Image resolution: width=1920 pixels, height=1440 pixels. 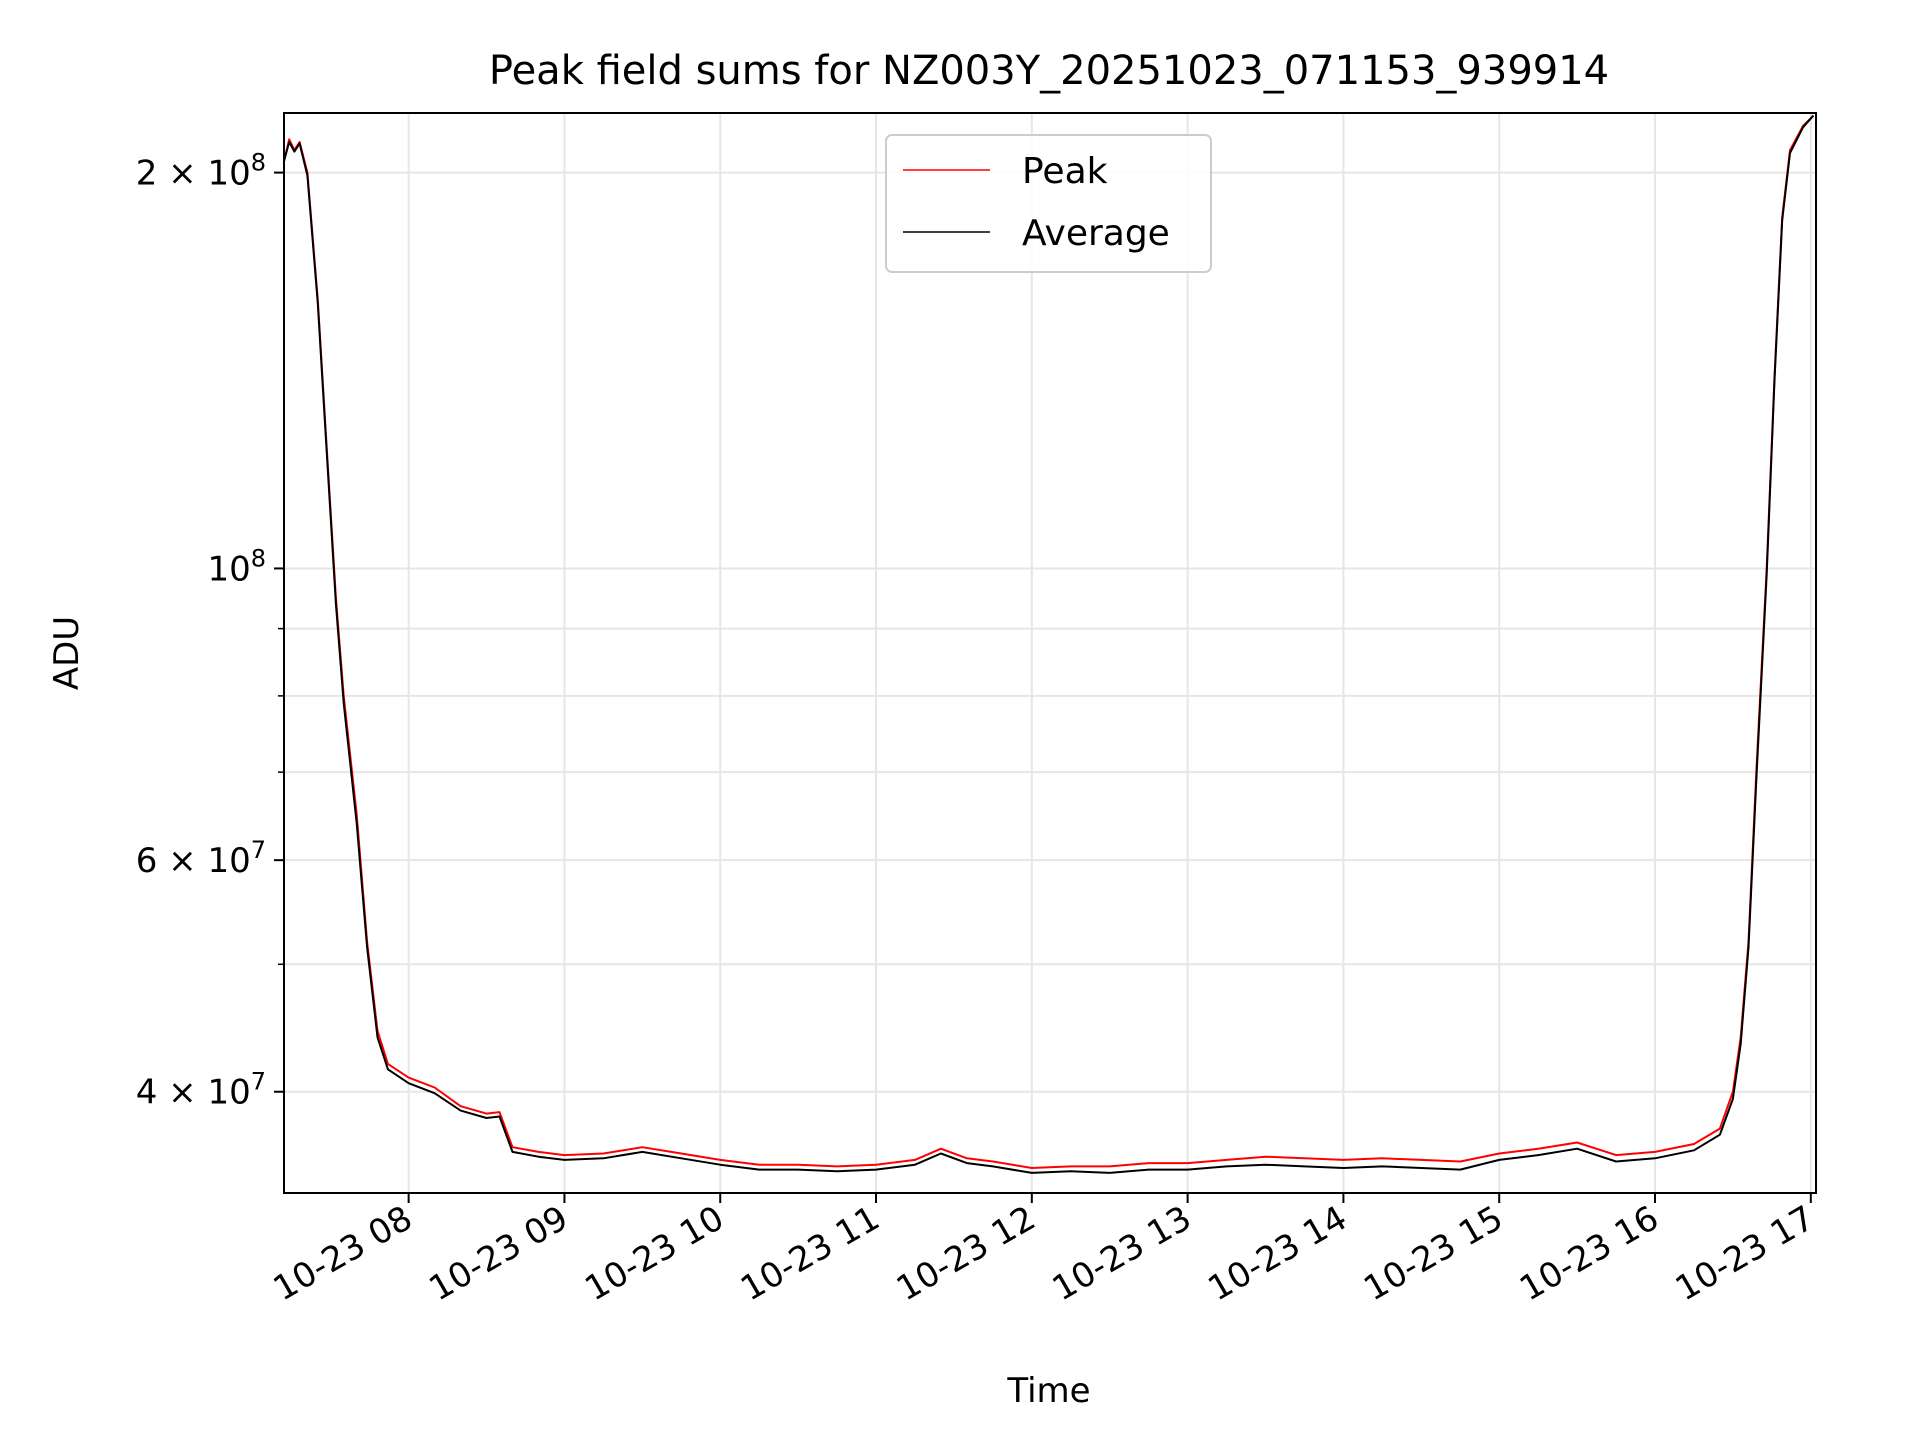 I want to click on x-tick-label: 10-23 11, so click(x=810, y=1253).